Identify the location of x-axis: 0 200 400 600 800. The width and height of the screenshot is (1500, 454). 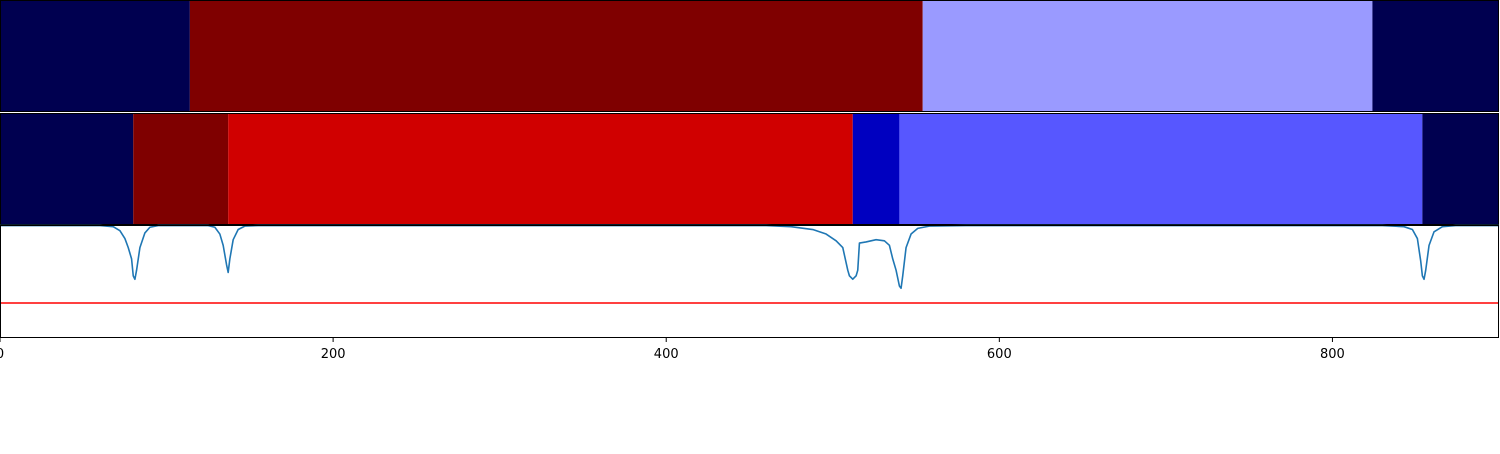
(672, 350).